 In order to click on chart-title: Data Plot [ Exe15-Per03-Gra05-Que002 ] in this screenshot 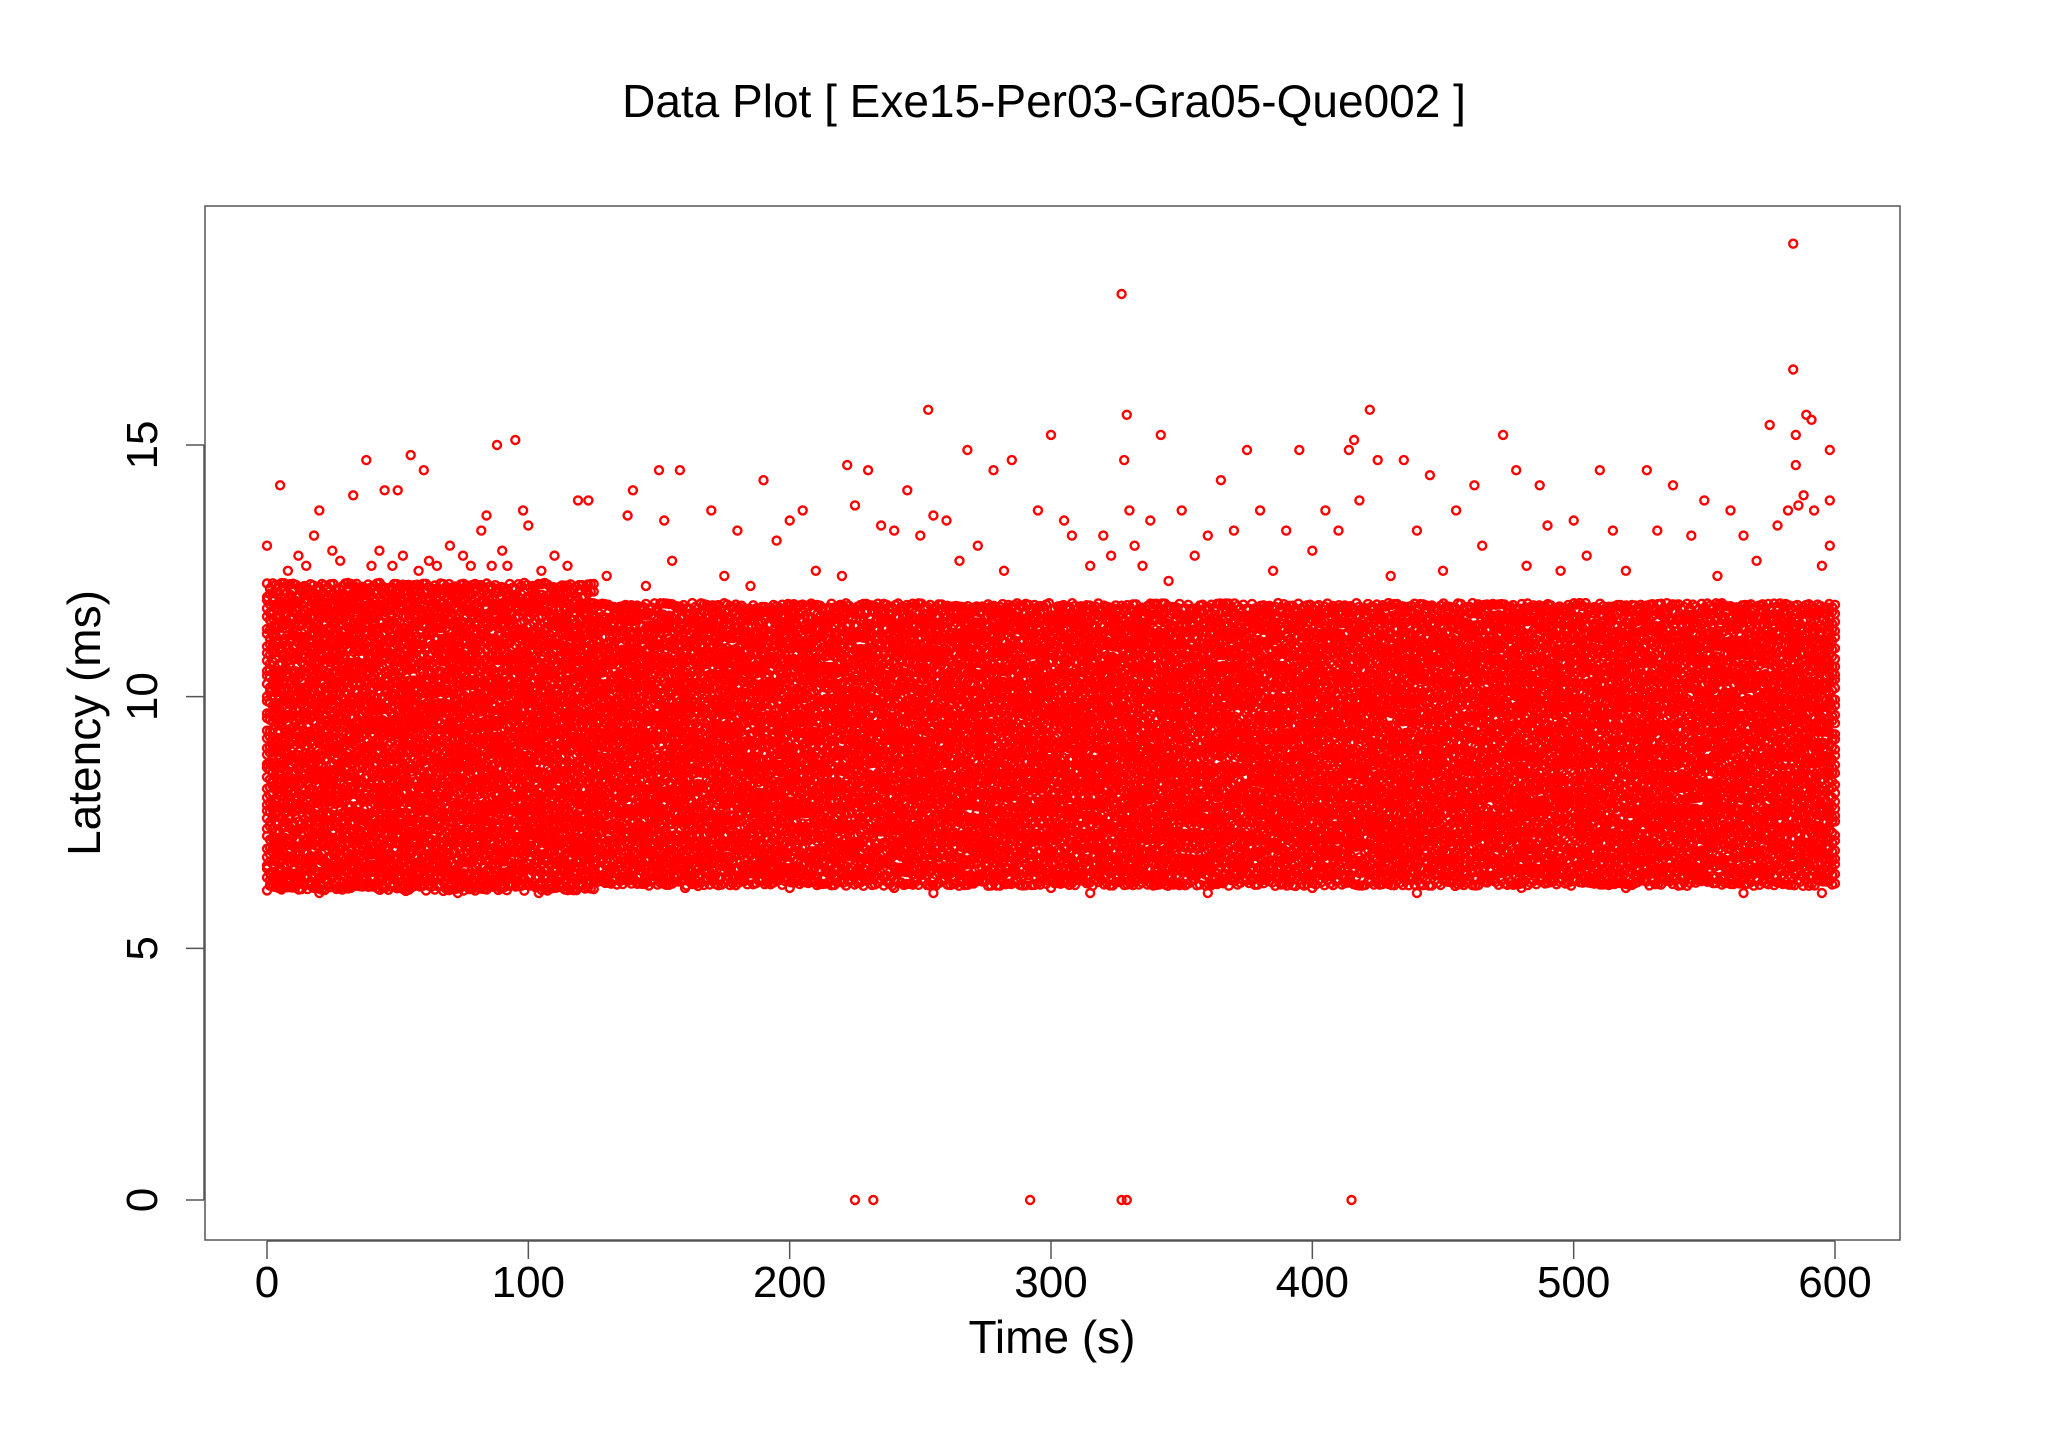, I will do `click(1044, 101)`.